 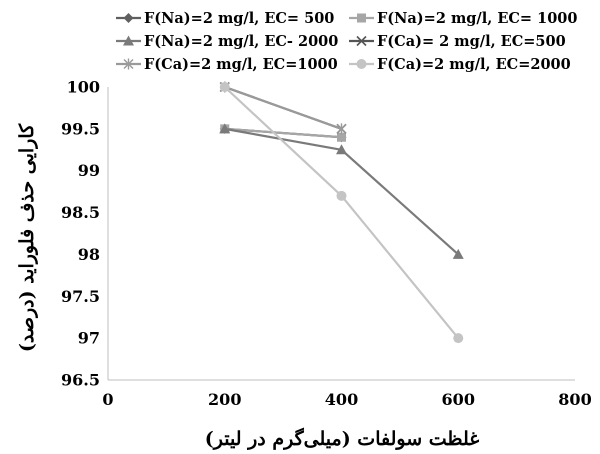 I want to click on legend-item: F(Ca)=2 mg/l, EC=1000, so click(x=227, y=64).